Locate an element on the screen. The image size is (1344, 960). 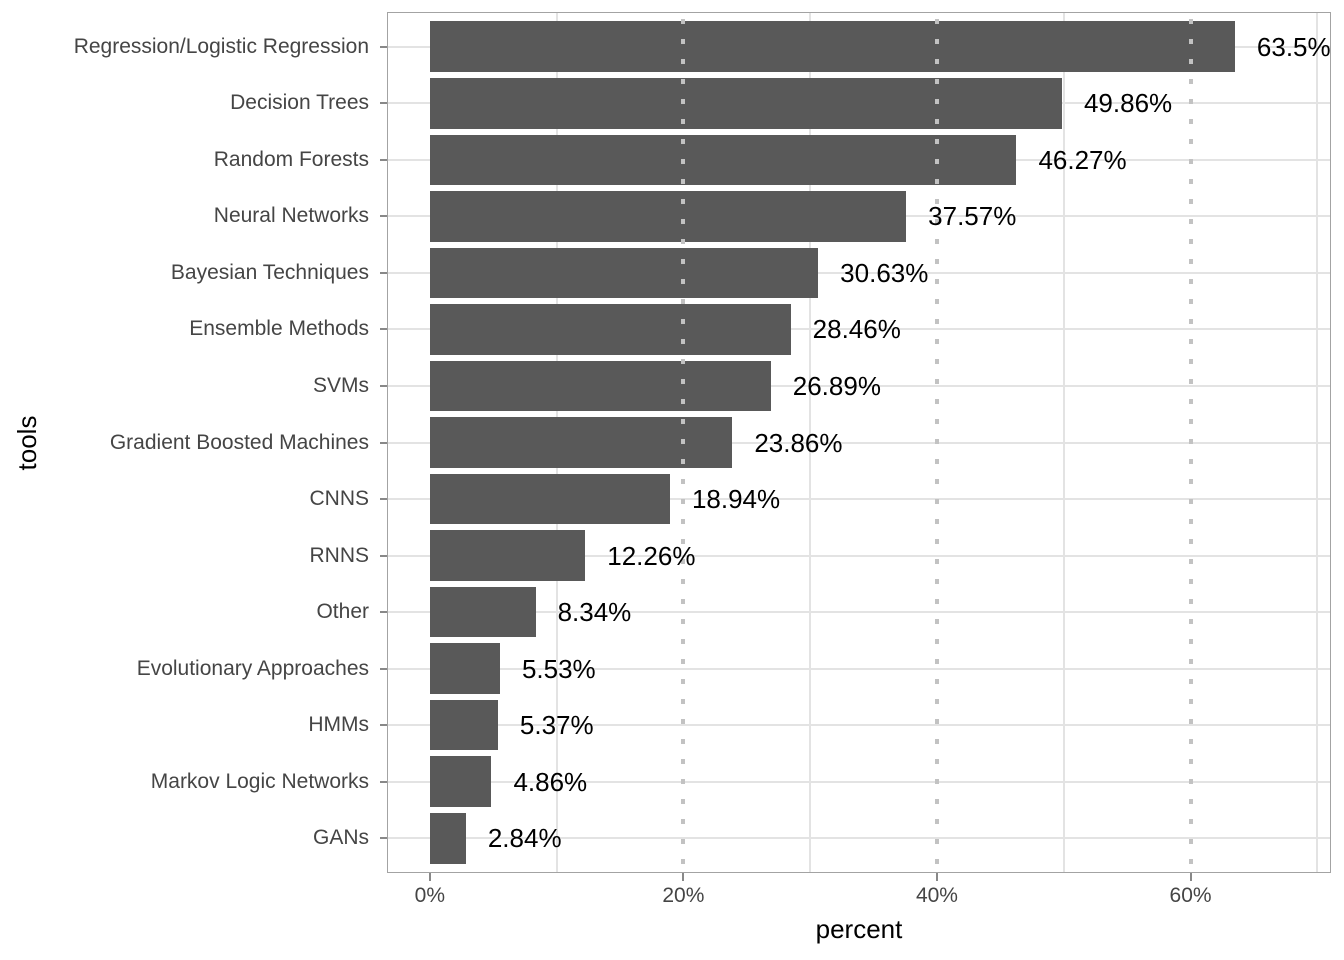
y-axis-category-label: Bayesian Techniques is located at coordinates (269, 272).